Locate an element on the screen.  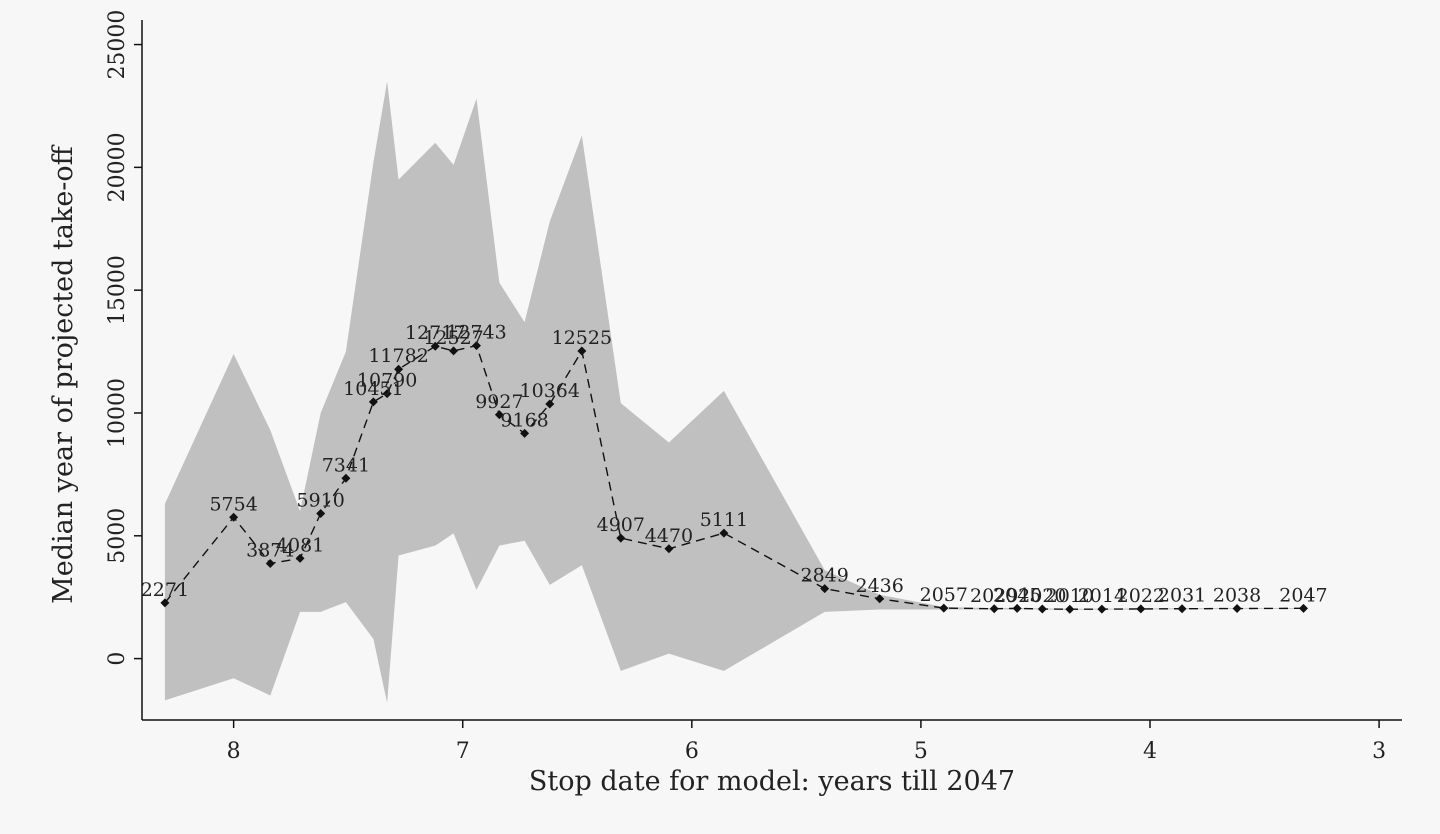
data-label: 5111 is located at coordinates (724, 520).